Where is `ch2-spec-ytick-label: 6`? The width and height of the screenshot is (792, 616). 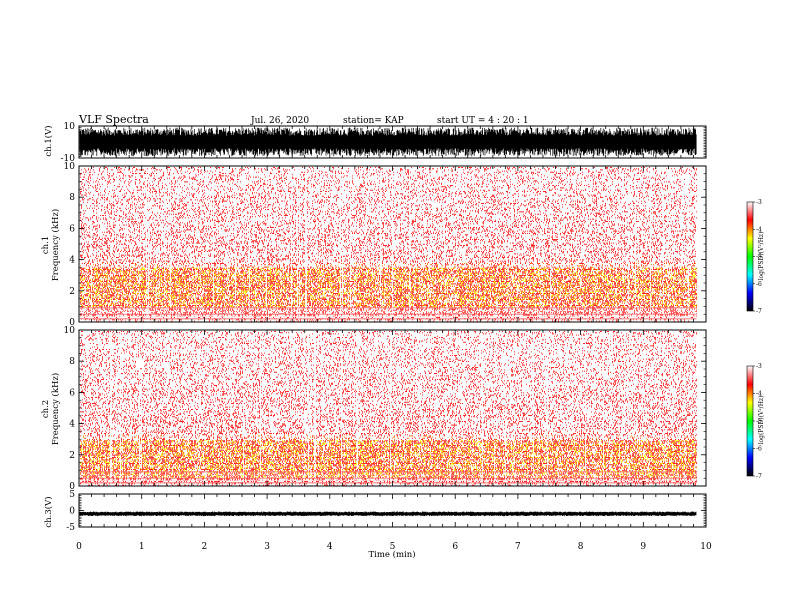 ch2-spec-ytick-label: 6 is located at coordinates (72, 393).